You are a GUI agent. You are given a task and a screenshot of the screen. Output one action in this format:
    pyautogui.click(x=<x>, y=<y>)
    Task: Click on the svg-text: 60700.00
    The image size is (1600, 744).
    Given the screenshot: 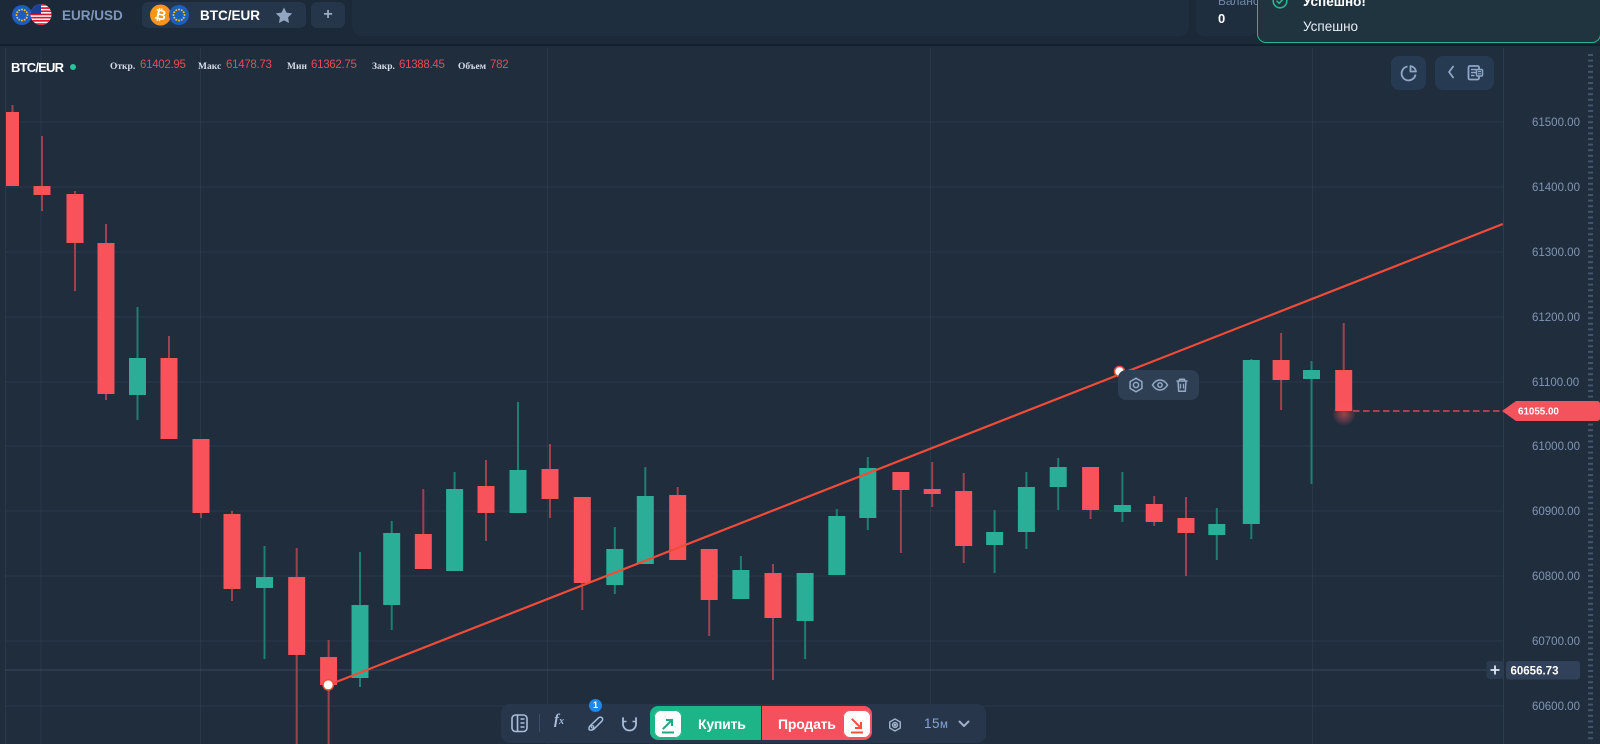 What is the action you would take?
    pyautogui.click(x=1556, y=642)
    